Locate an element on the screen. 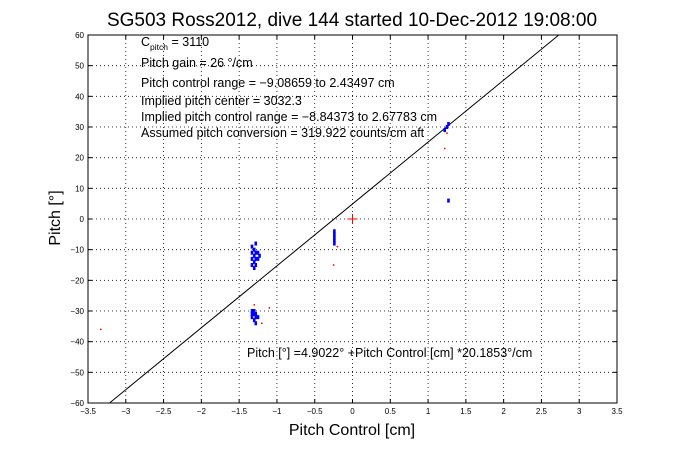  c-pitch-symbol: C is located at coordinates (145, 42).